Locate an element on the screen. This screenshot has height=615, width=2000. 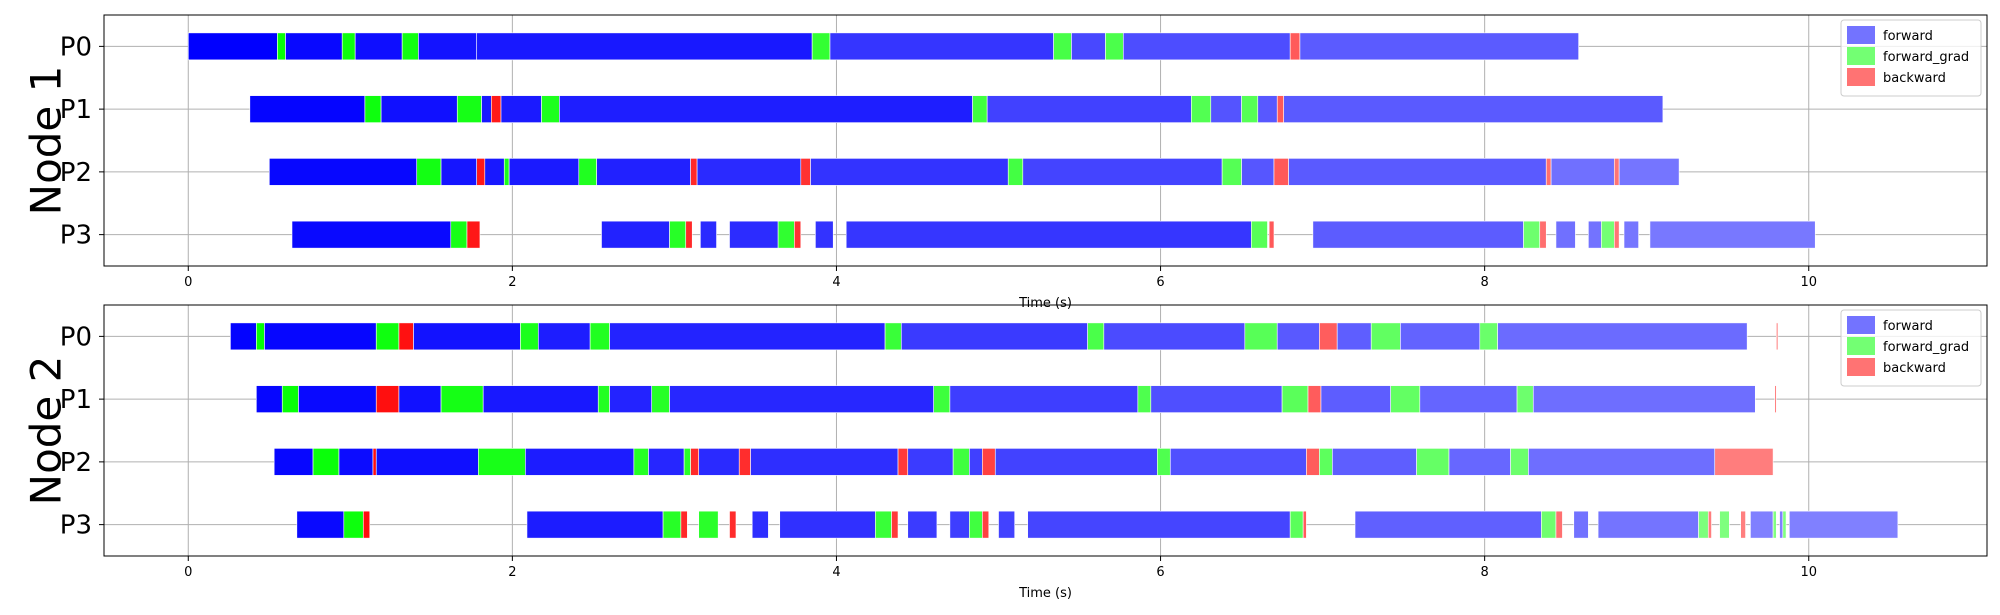
y-tick-label-p2: P2 is located at coordinates (76, 173).